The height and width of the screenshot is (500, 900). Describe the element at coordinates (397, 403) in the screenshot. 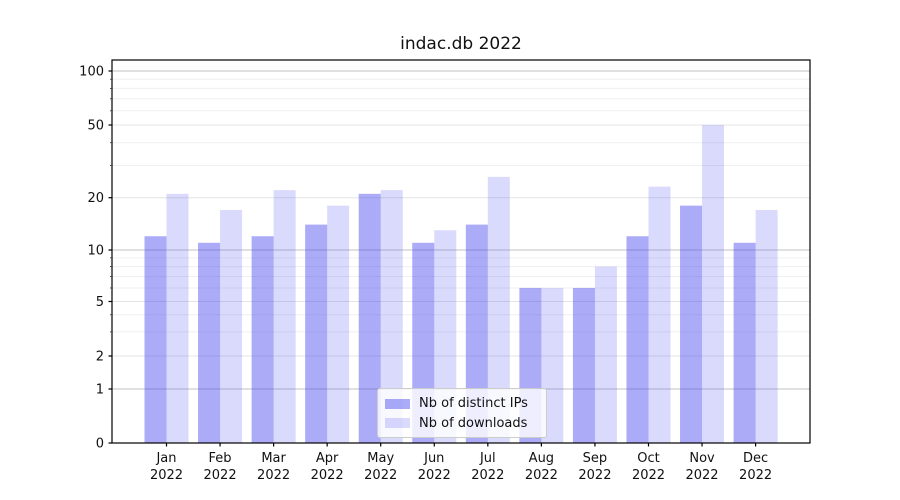

I see `legend-swatch-distinct-ips` at that location.